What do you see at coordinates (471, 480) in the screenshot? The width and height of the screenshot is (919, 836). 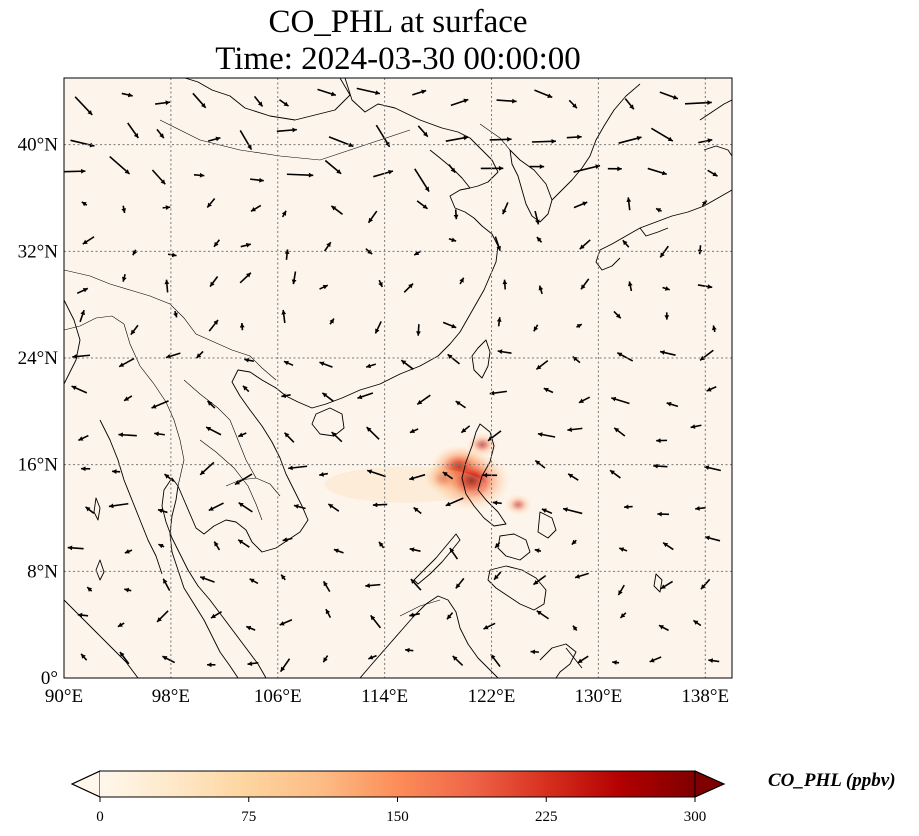 I see `co-plume-patch` at bounding box center [471, 480].